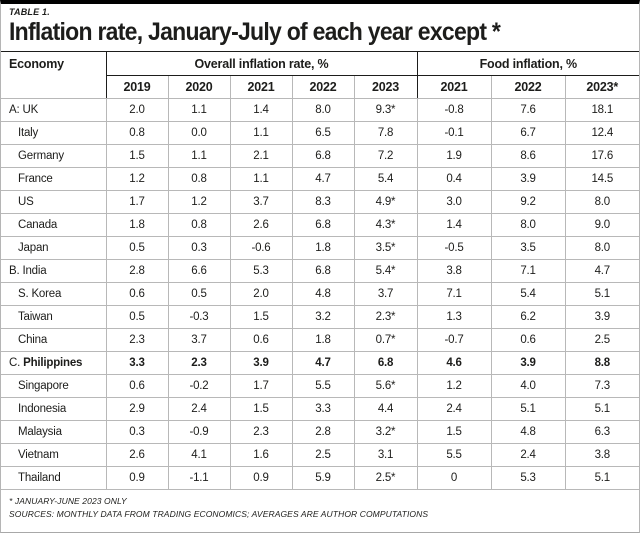 The width and height of the screenshot is (640, 533). Describe the element at coordinates (528, 478) in the screenshot. I see `value-cell: 5.3` at that location.